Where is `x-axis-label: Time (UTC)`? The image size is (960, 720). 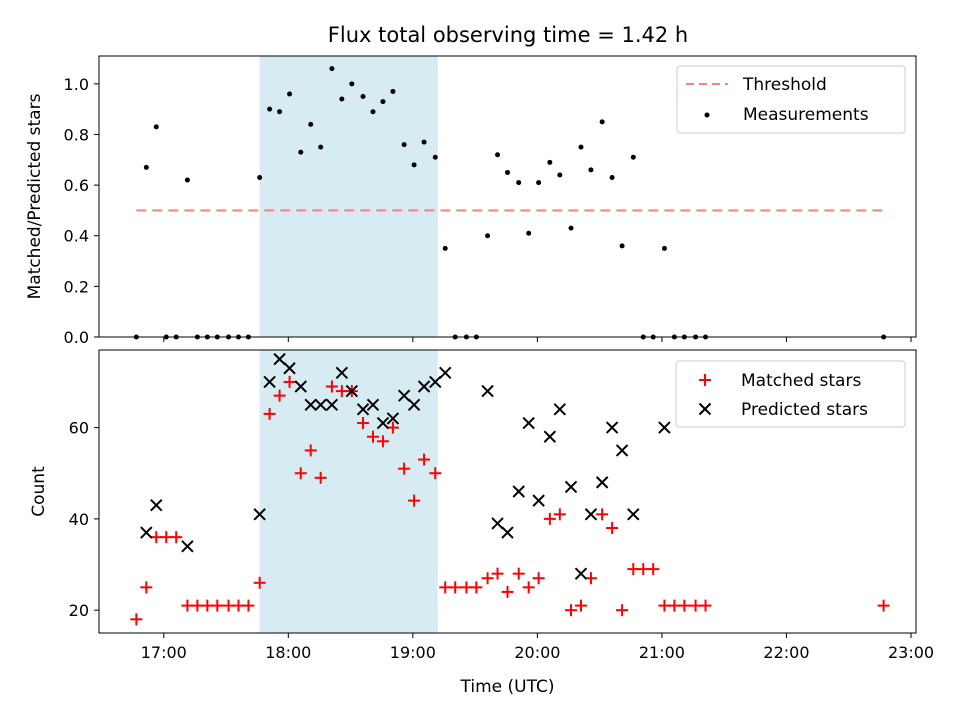
x-axis-label: Time (UTC) is located at coordinates (507, 687).